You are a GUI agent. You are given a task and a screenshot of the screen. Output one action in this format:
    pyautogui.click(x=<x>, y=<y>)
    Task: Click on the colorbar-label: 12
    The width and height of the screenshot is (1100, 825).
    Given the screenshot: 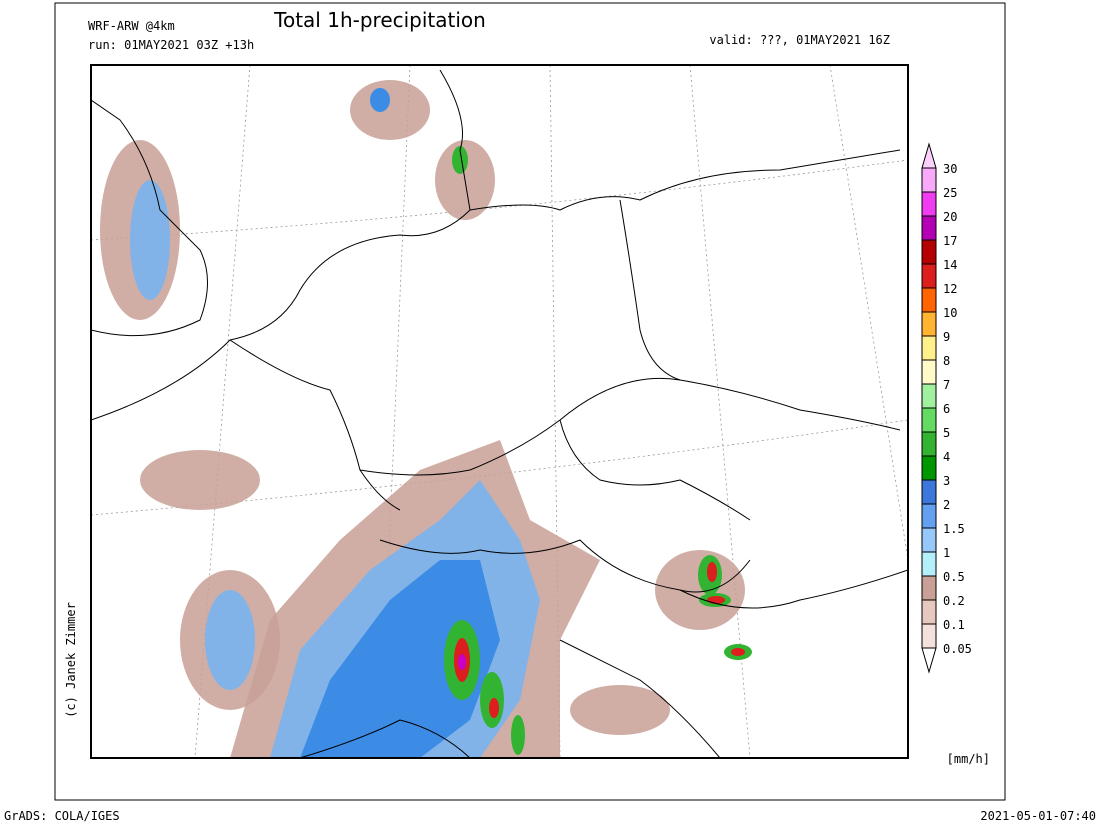 What is the action you would take?
    pyautogui.click(x=950, y=289)
    